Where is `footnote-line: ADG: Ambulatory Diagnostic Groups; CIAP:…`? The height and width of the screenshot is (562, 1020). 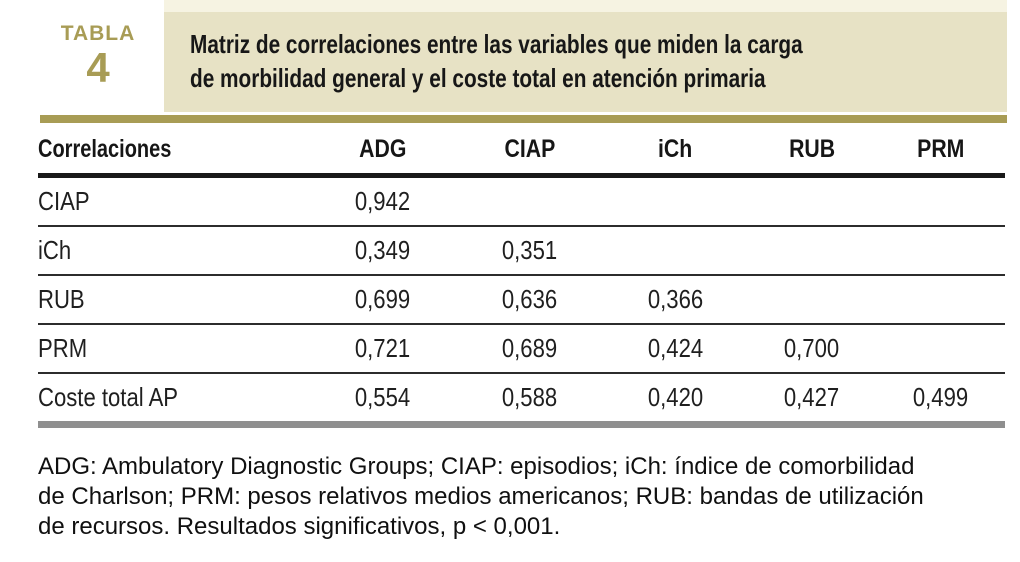 footnote-line: ADG: Ambulatory Diagnostic Groups; CIAP:… is located at coordinates (476, 466).